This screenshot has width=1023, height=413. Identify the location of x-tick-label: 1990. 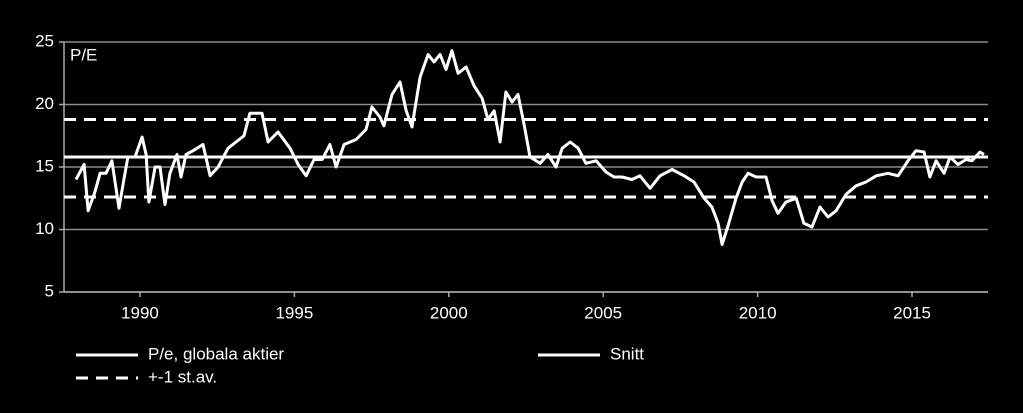
(140, 312).